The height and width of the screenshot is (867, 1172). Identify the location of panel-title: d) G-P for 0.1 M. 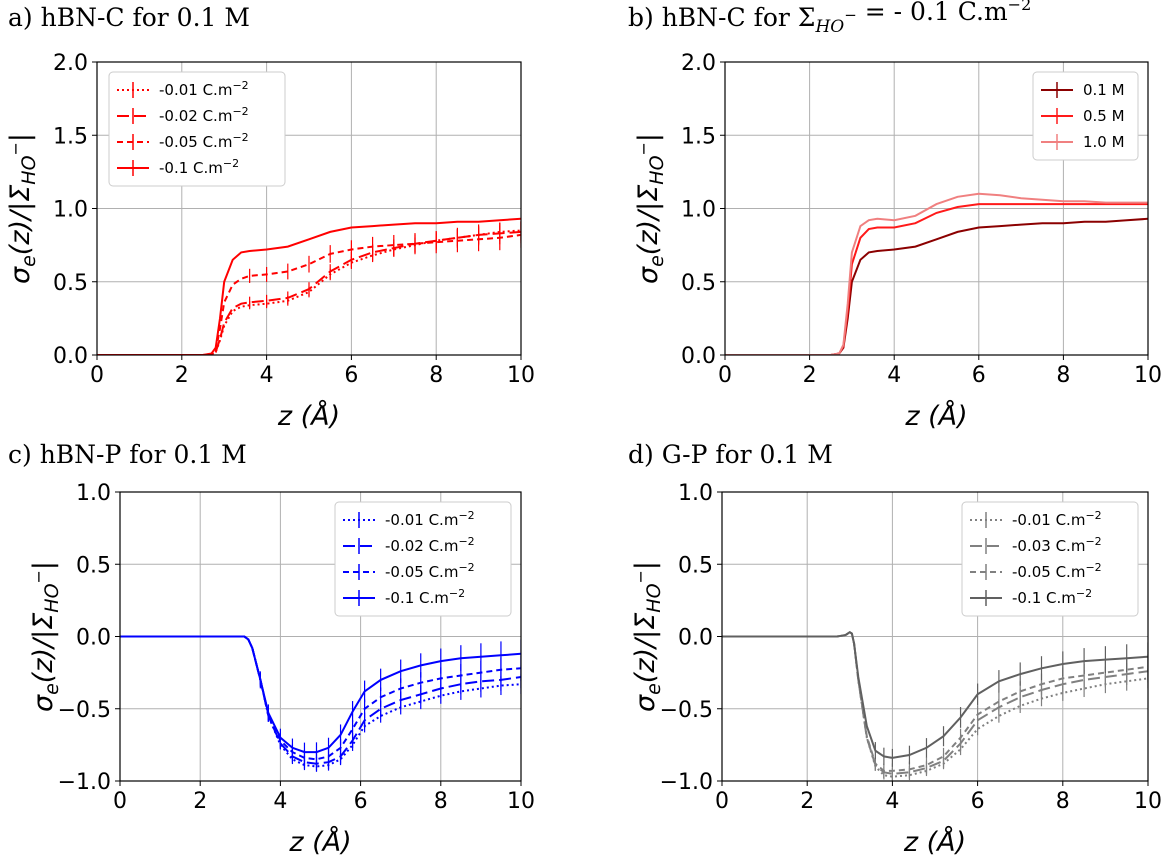
(730, 454).